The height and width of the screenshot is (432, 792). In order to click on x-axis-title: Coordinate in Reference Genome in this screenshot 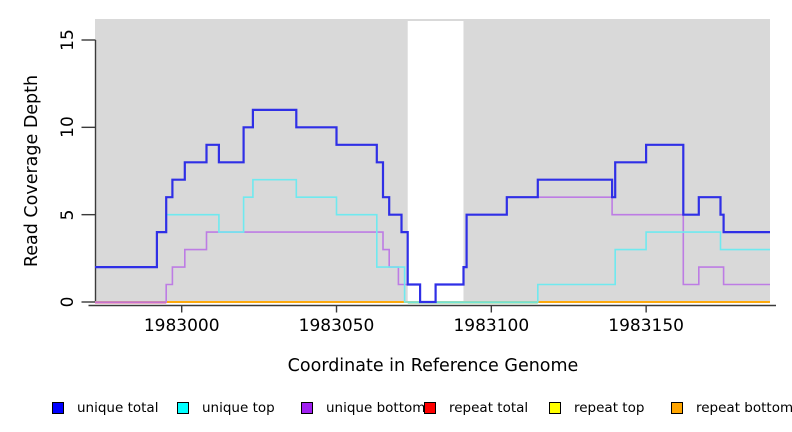, I will do `click(433, 366)`.